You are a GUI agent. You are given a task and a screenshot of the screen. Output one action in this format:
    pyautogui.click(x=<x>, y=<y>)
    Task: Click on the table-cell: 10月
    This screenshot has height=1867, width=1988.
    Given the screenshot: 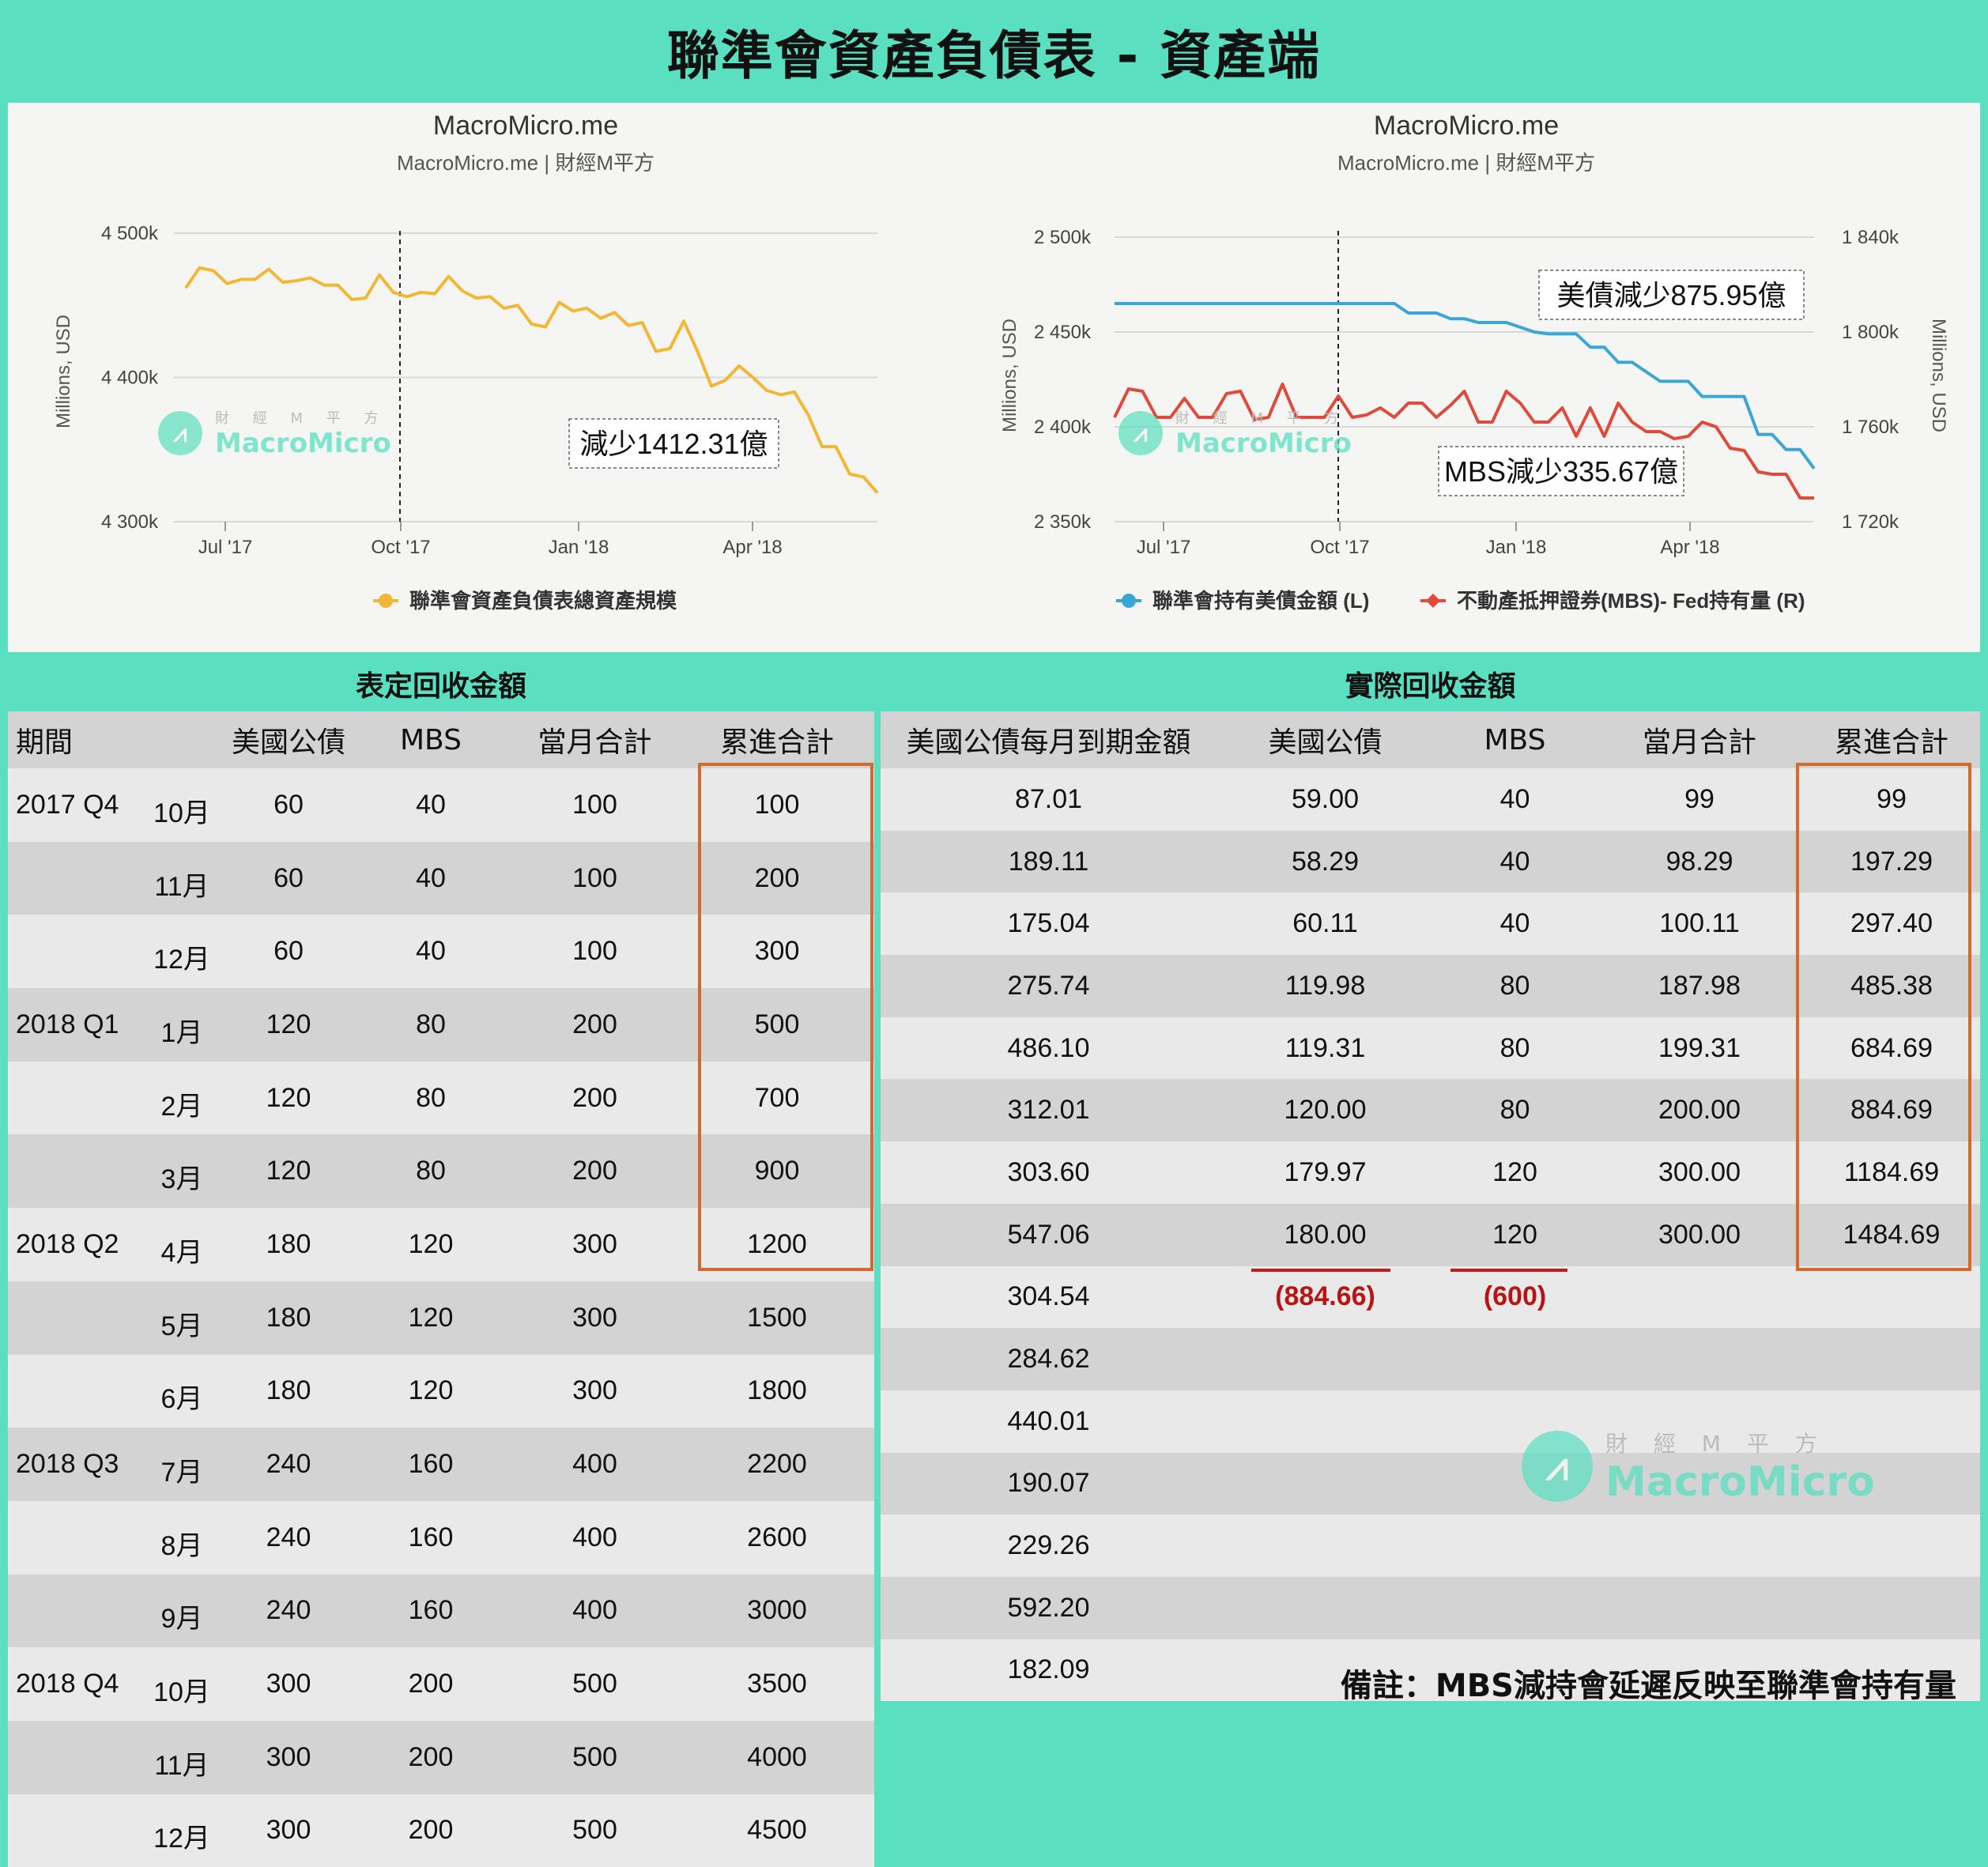 What is the action you would take?
    pyautogui.click(x=181, y=805)
    